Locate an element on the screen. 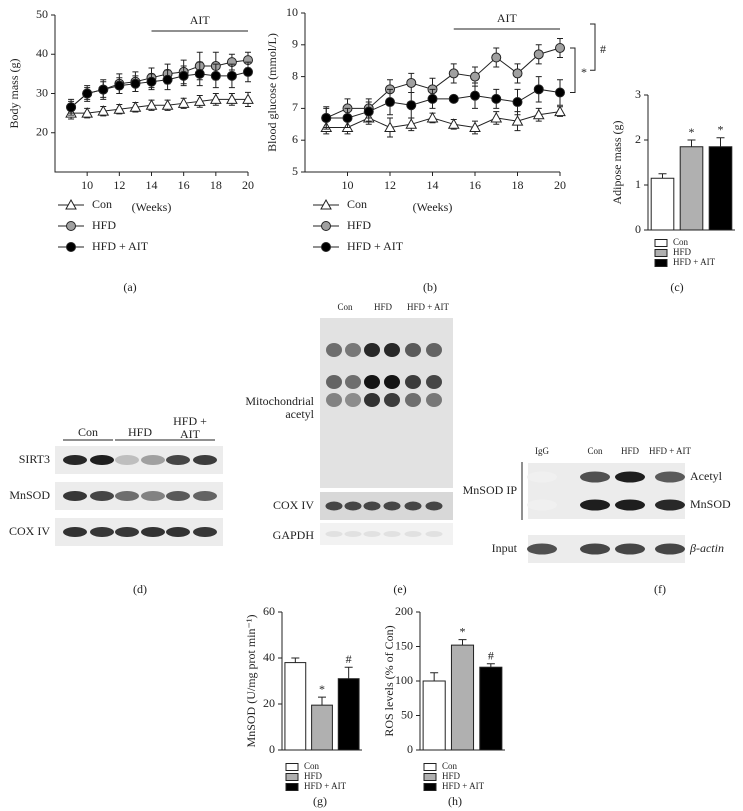  y-tick-label: 20 is located at coordinates (269, 703).